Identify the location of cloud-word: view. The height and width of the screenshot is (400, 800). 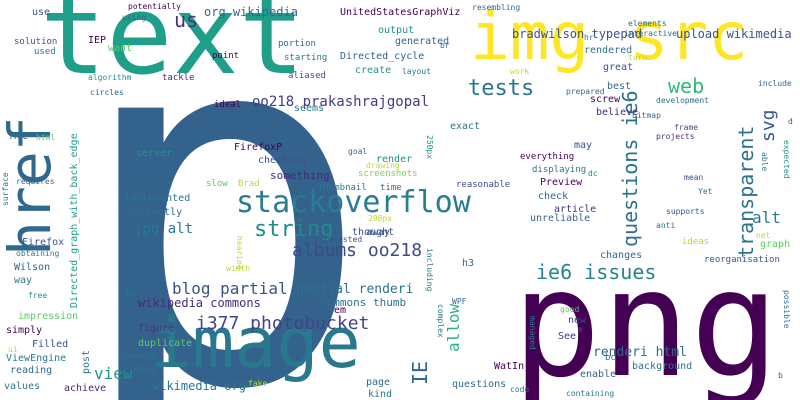
(113, 373).